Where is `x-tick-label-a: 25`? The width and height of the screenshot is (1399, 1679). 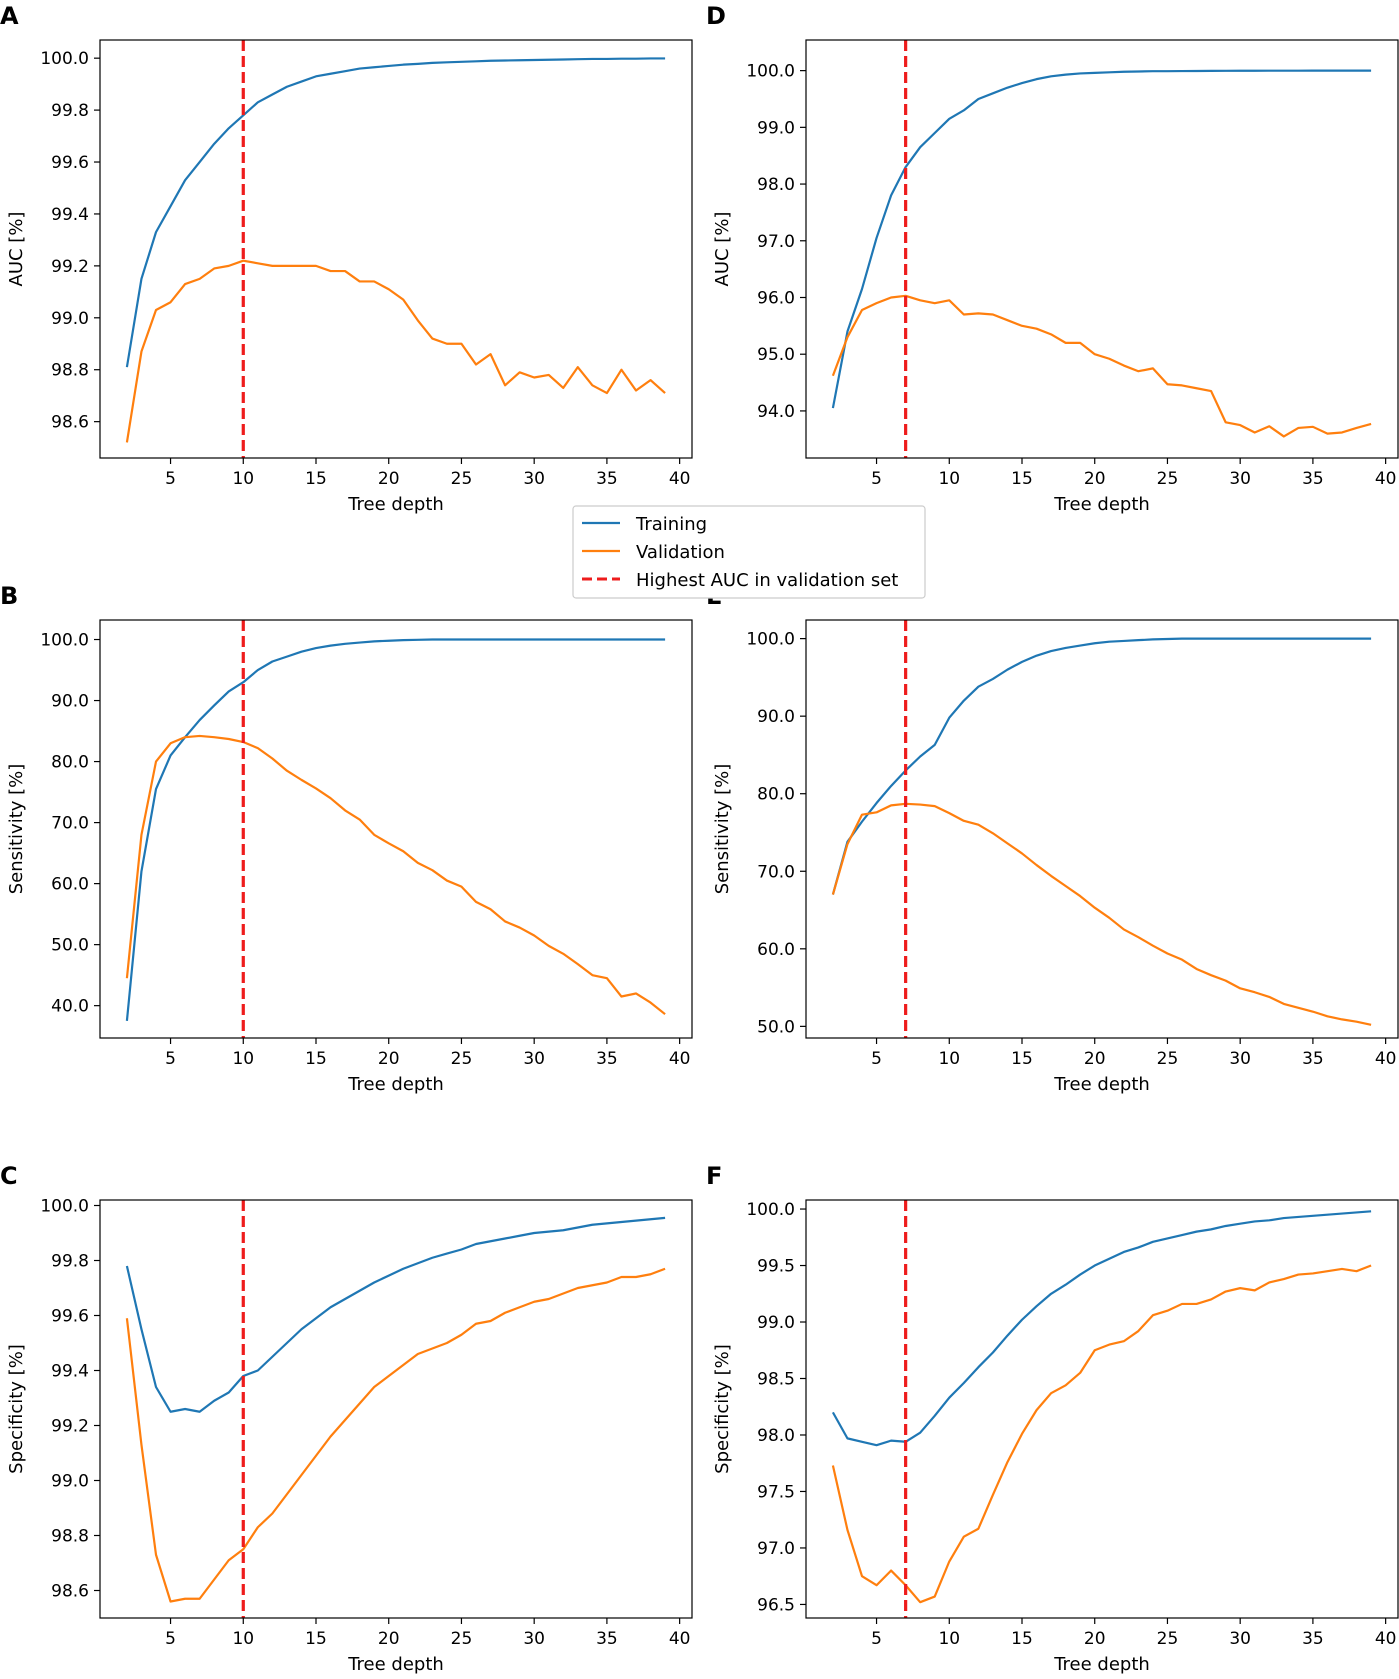
x-tick-label-a: 25 is located at coordinates (462, 479).